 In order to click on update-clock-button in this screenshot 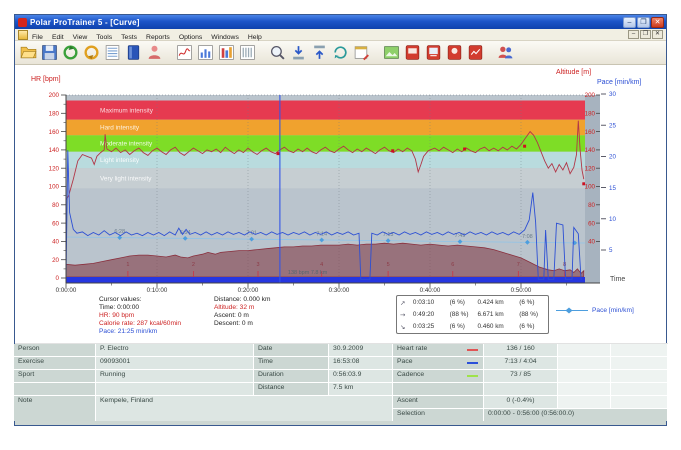, I will do `click(340, 52)`.